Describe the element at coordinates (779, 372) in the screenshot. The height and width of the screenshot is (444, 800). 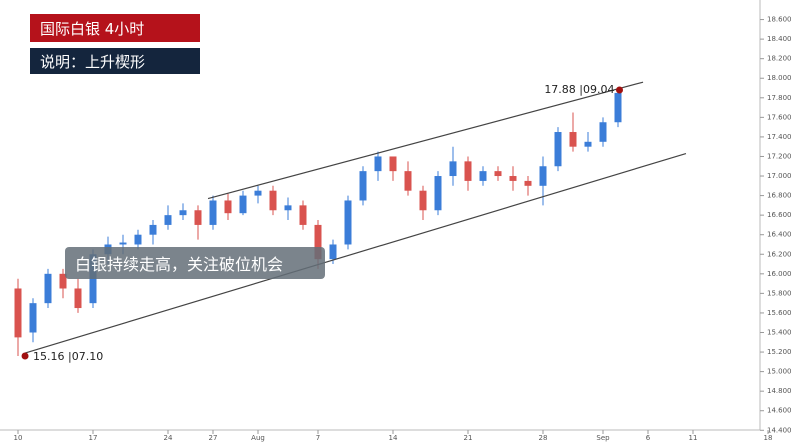
I see `y-tick-label: 15.000` at that location.